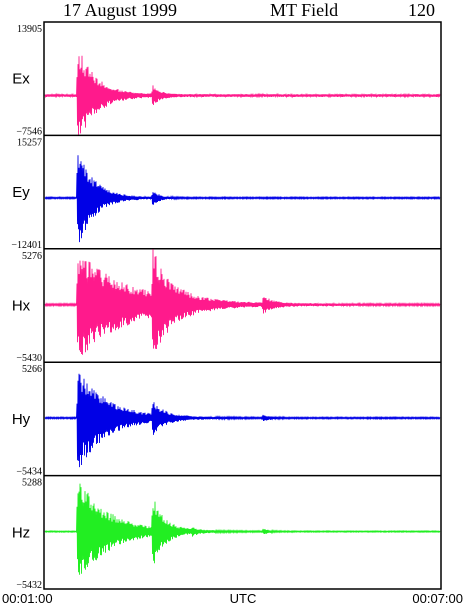  I want to click on y-min-label: −7546, so click(29, 131).